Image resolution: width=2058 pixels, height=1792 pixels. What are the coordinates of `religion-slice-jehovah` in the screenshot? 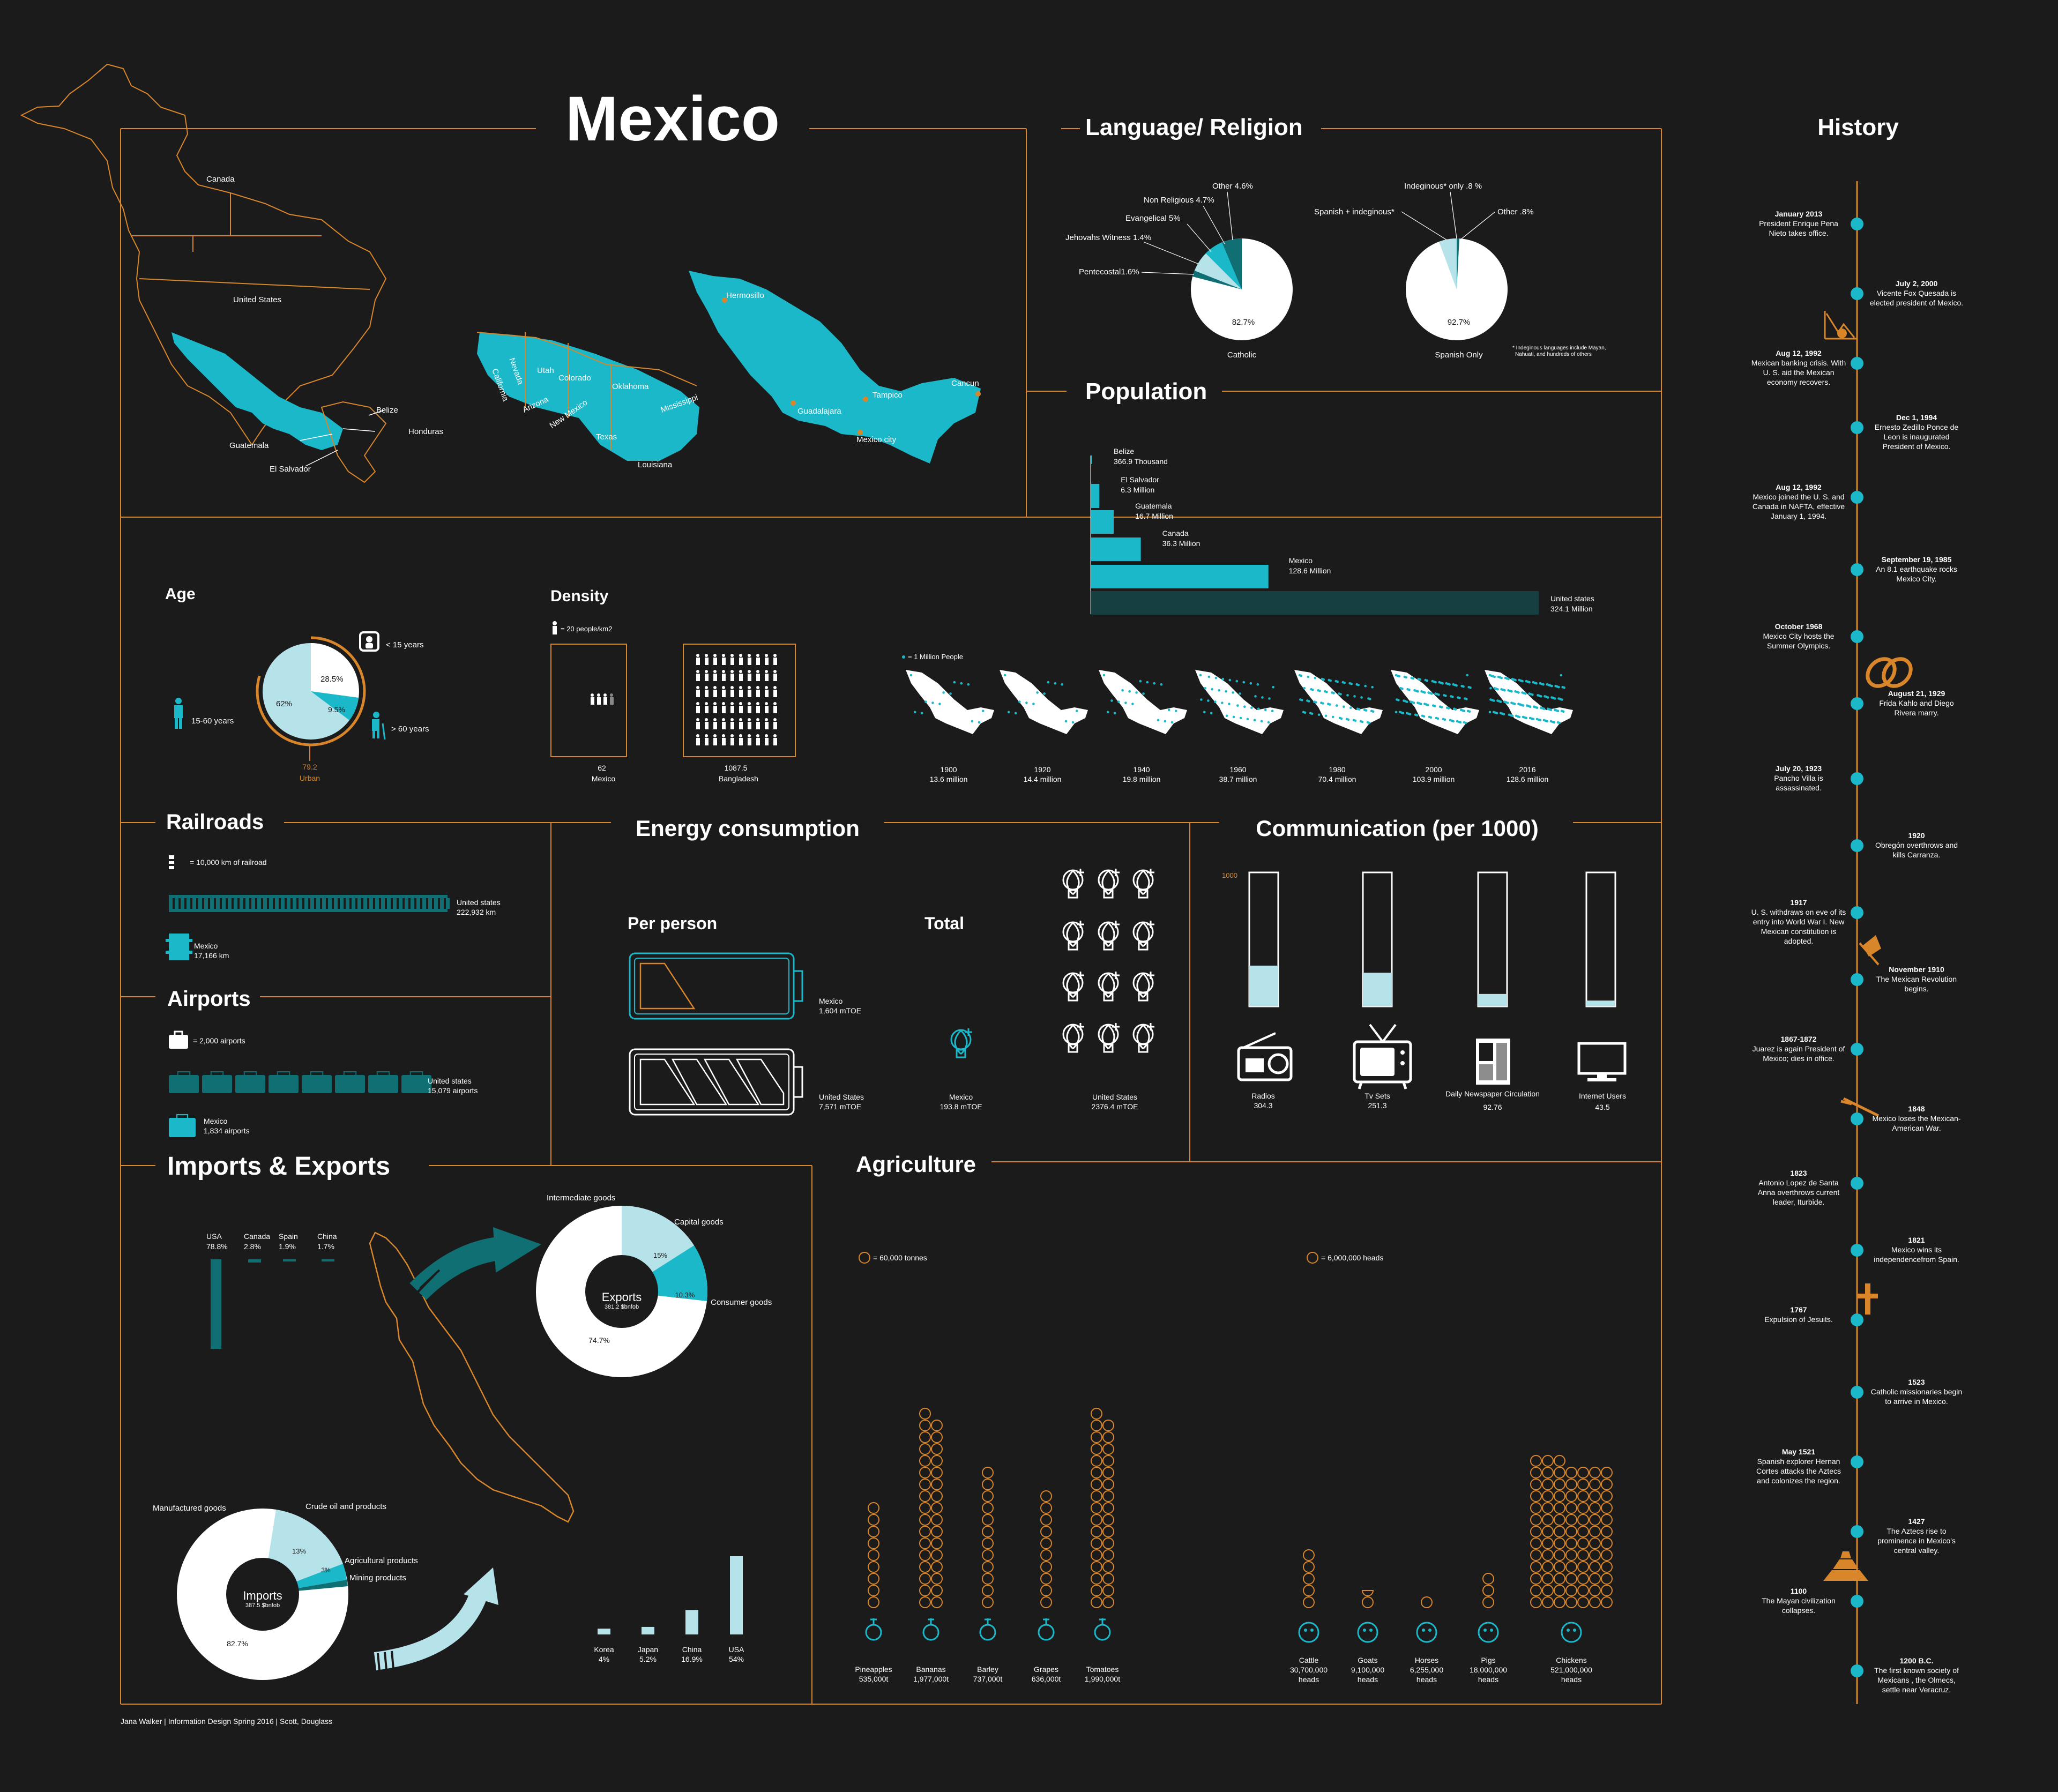 It's located at (1218, 271).